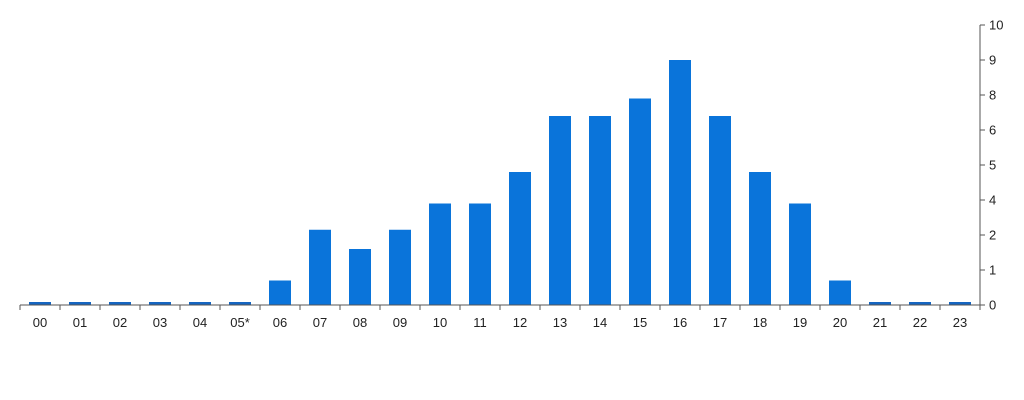 The height and width of the screenshot is (400, 1024). Describe the element at coordinates (992, 60) in the screenshot. I see `y-tick-label: 9` at that location.